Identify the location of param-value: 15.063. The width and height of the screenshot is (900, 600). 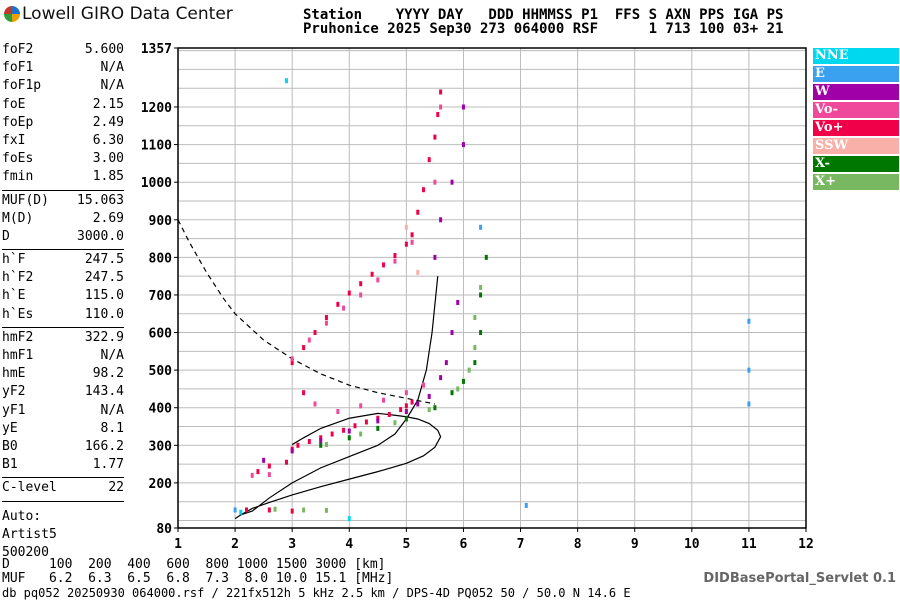
(100, 200).